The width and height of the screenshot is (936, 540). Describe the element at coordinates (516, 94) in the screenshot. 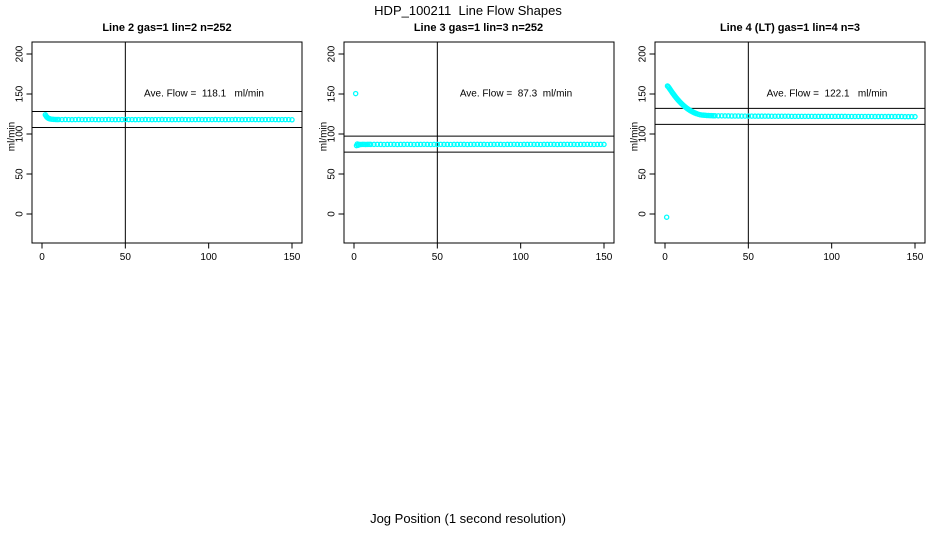

I see `ave-flow-annotation-line3: Ave. Flow = 87.3 ml/min` at that location.